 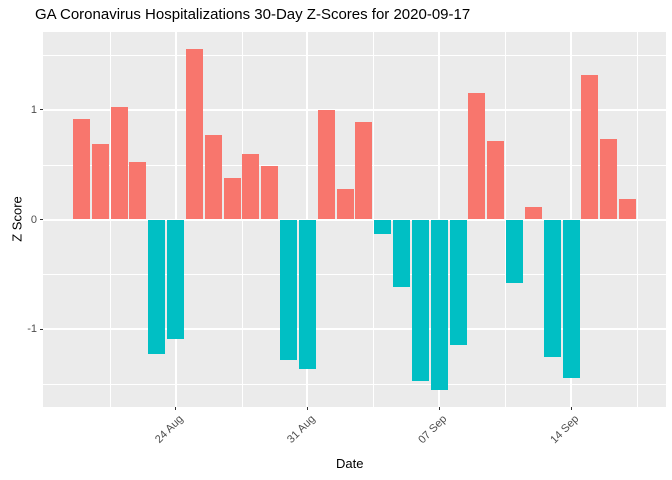 I want to click on x-axis-title: Date, so click(x=350, y=463).